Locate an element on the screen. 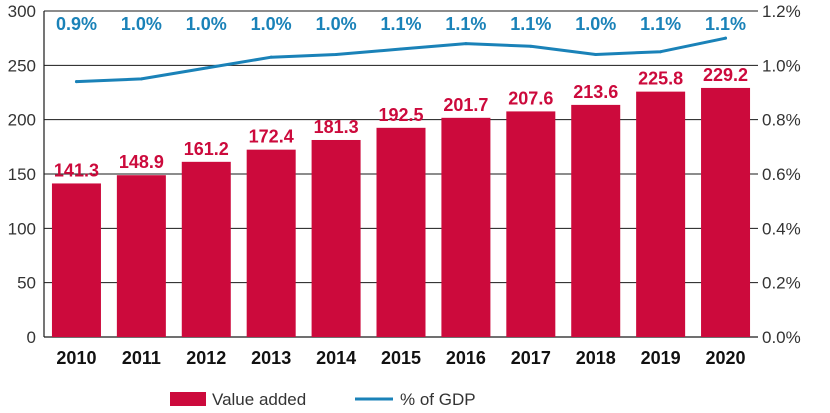  line-point-2020 is located at coordinates (726, 38).